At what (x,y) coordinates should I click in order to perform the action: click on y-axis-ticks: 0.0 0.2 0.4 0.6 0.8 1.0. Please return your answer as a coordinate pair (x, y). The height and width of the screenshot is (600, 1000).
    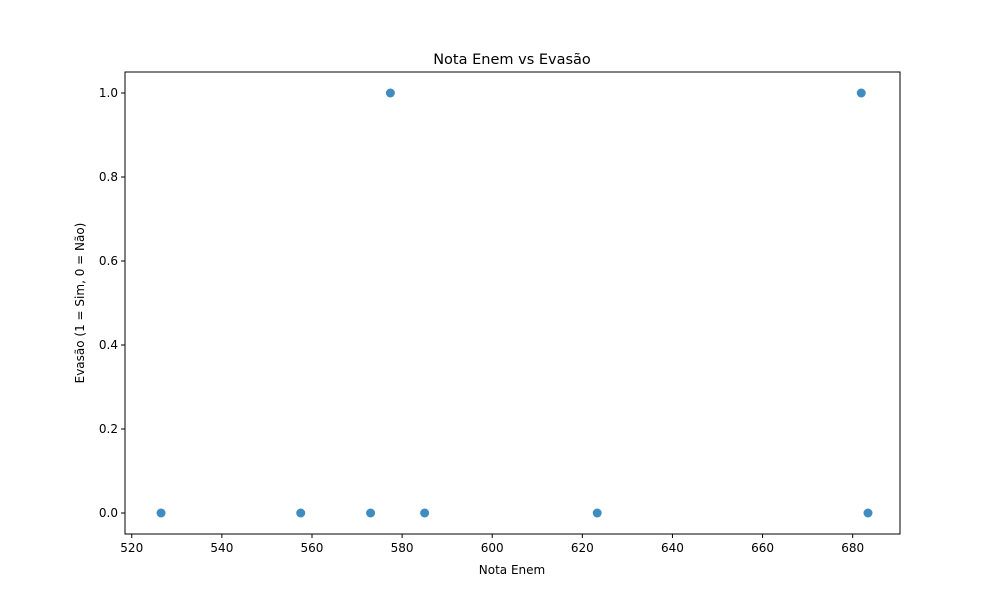
    Looking at the image, I should click on (112, 303).